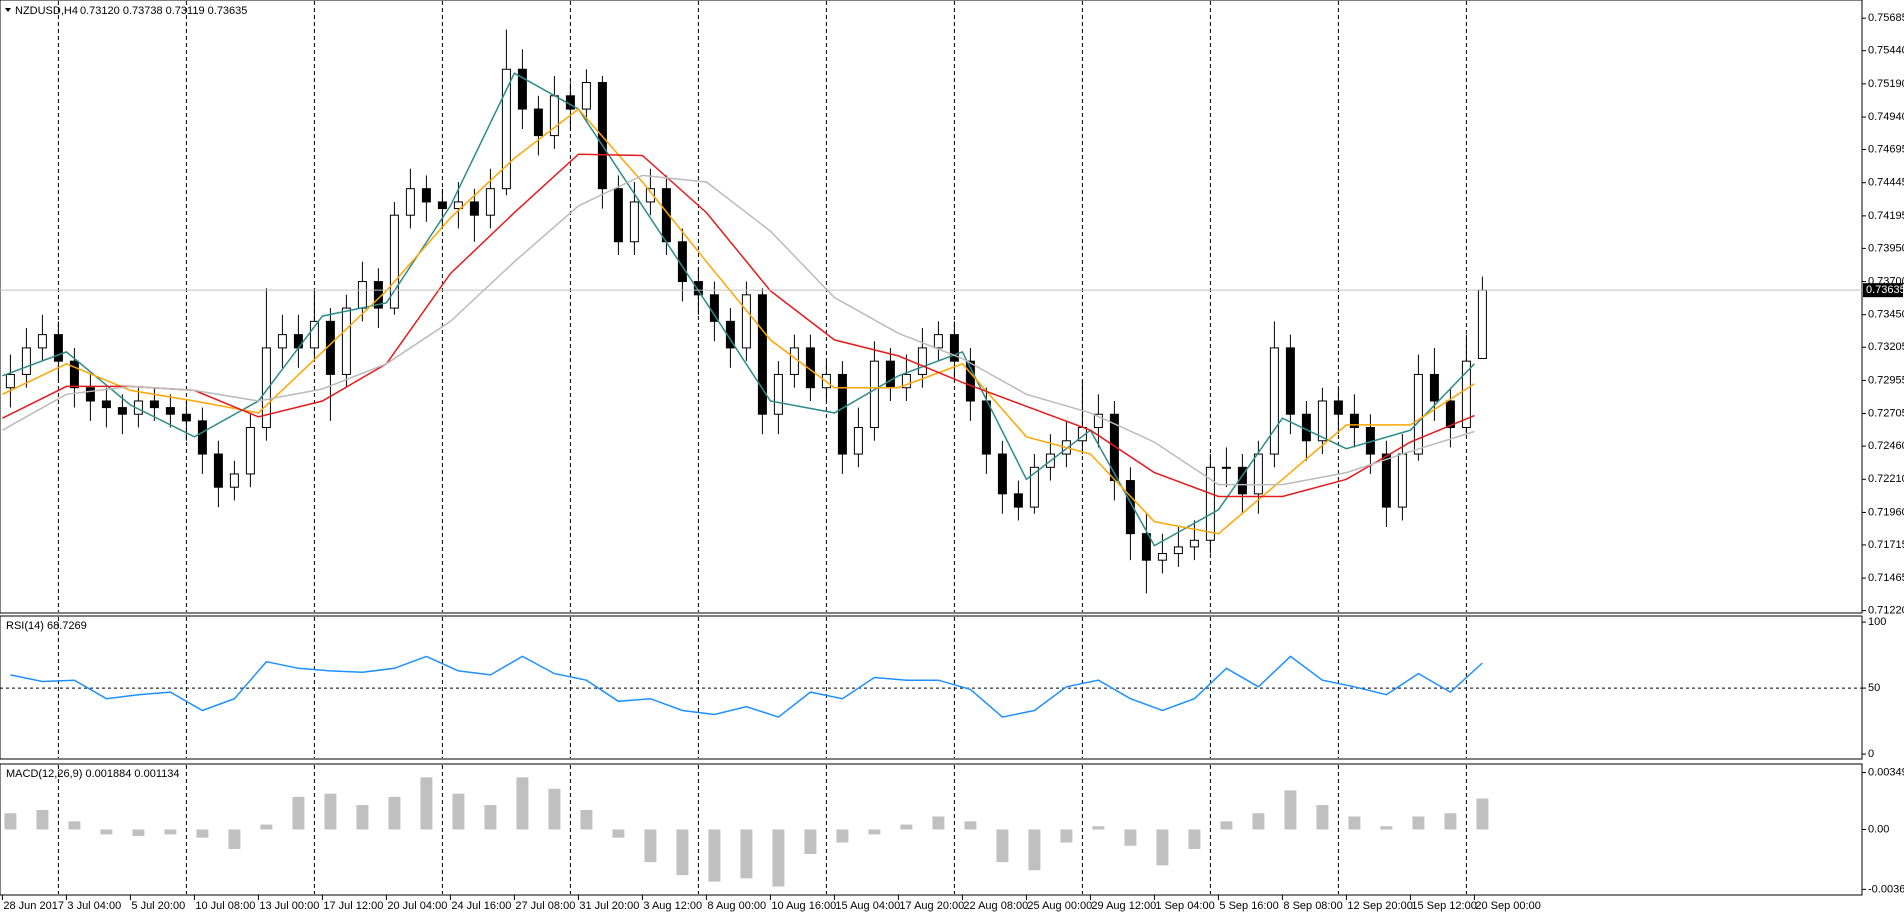  Describe the element at coordinates (1877, 622) in the screenshot. I see `y-tick-label: 100` at that location.